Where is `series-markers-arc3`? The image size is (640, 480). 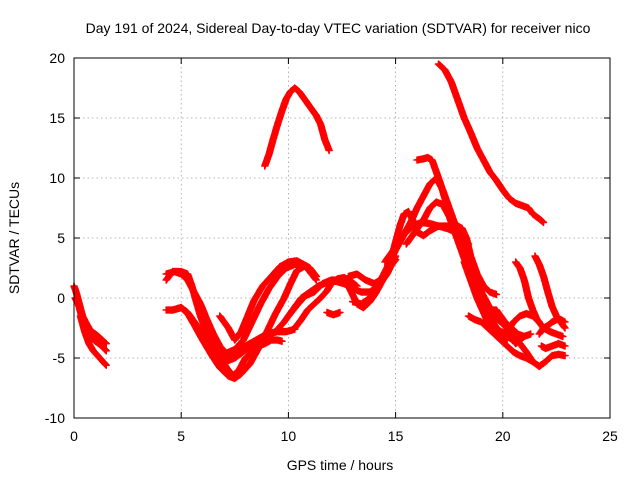
series-markers-arc3 is located at coordinates (93, 340).